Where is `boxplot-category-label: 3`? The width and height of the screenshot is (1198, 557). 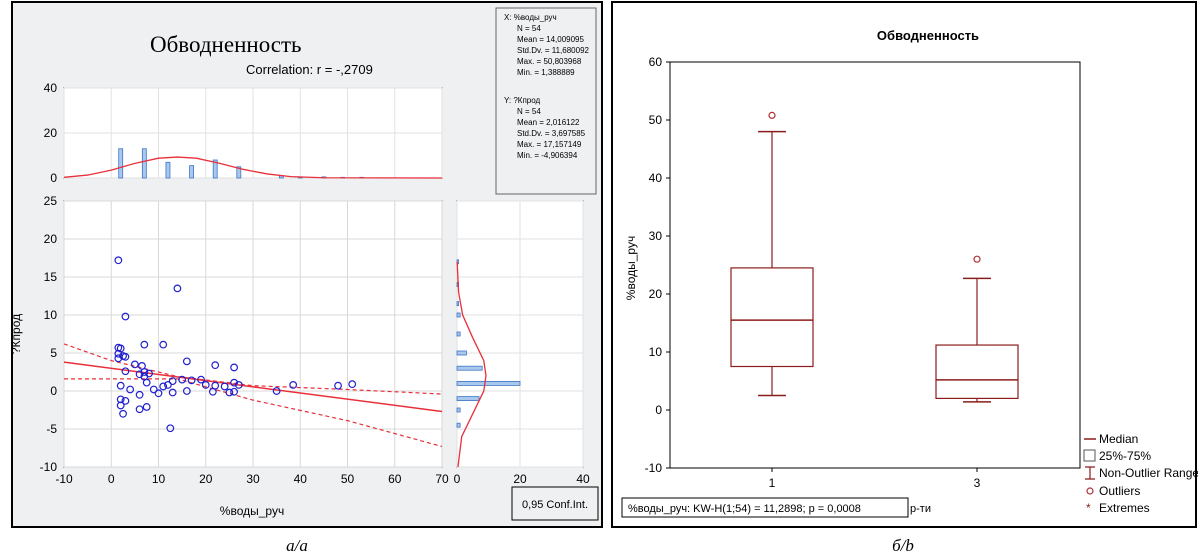 boxplot-category-label: 3 is located at coordinates (977, 483).